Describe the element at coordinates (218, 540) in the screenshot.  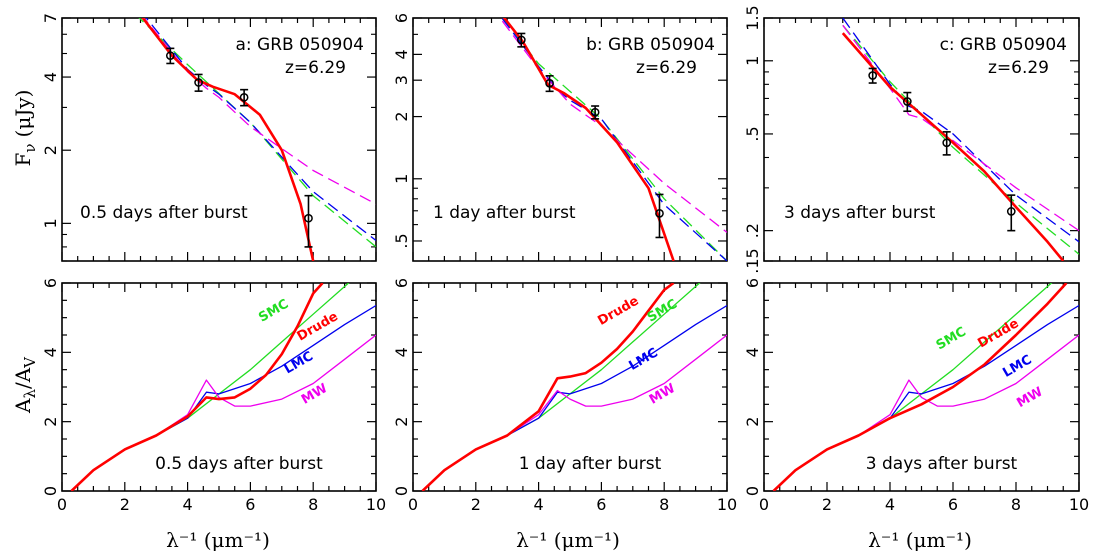
I see `xlabel-a: λ⁻¹ (μm⁻¹)` at that location.